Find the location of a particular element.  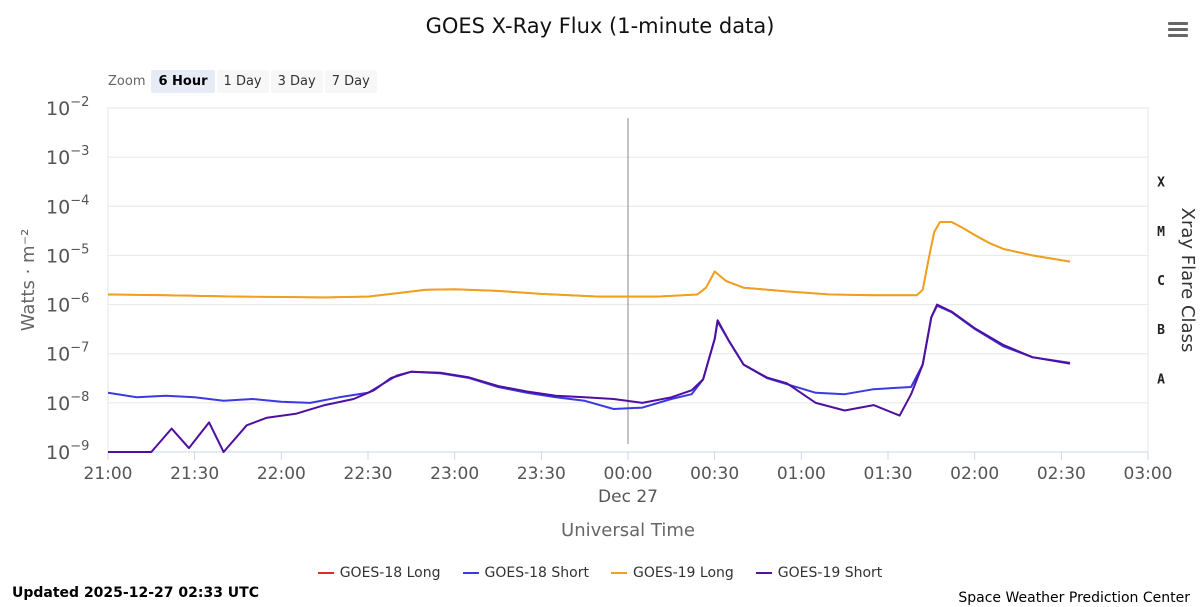

flare-class-label: M is located at coordinates (1161, 232).